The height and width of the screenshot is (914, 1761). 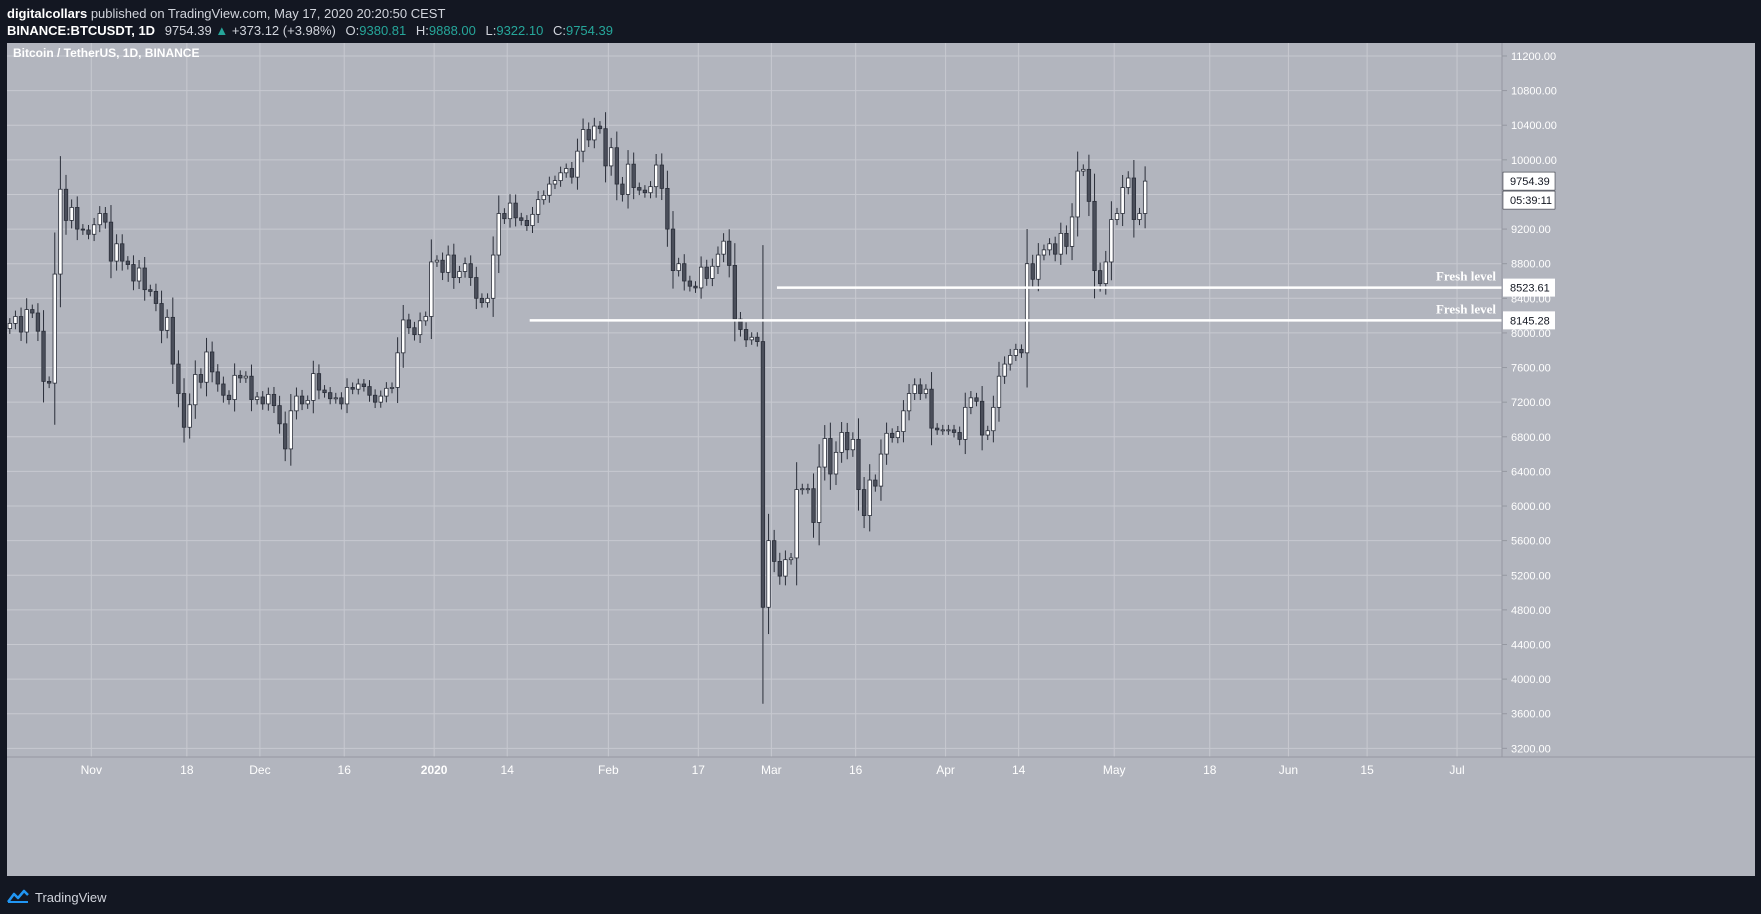 I want to click on open-value: 9380.81, so click(x=383, y=30).